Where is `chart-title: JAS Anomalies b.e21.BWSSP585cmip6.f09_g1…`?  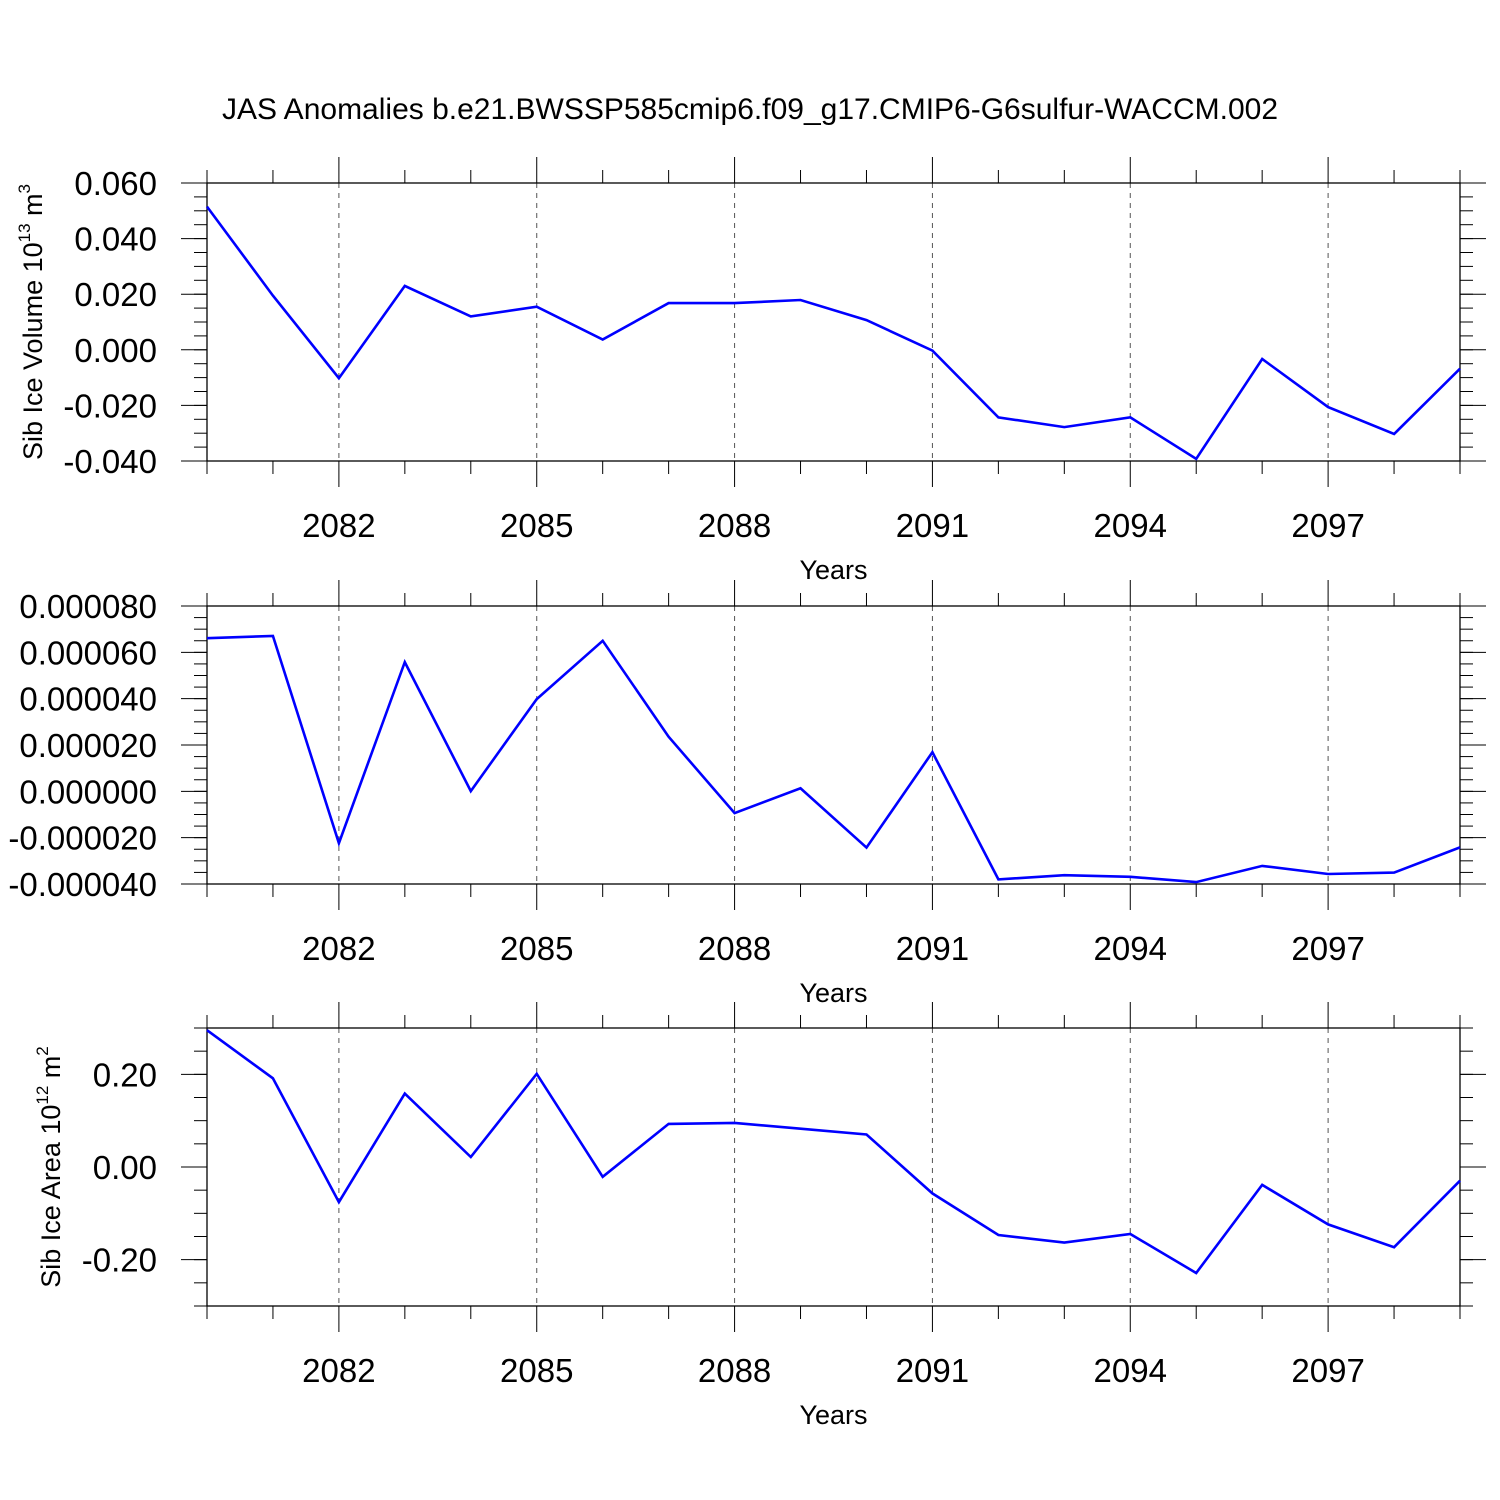
chart-title: JAS Anomalies b.e21.BWSSP585cmip6.f09_g1… is located at coordinates (750, 109).